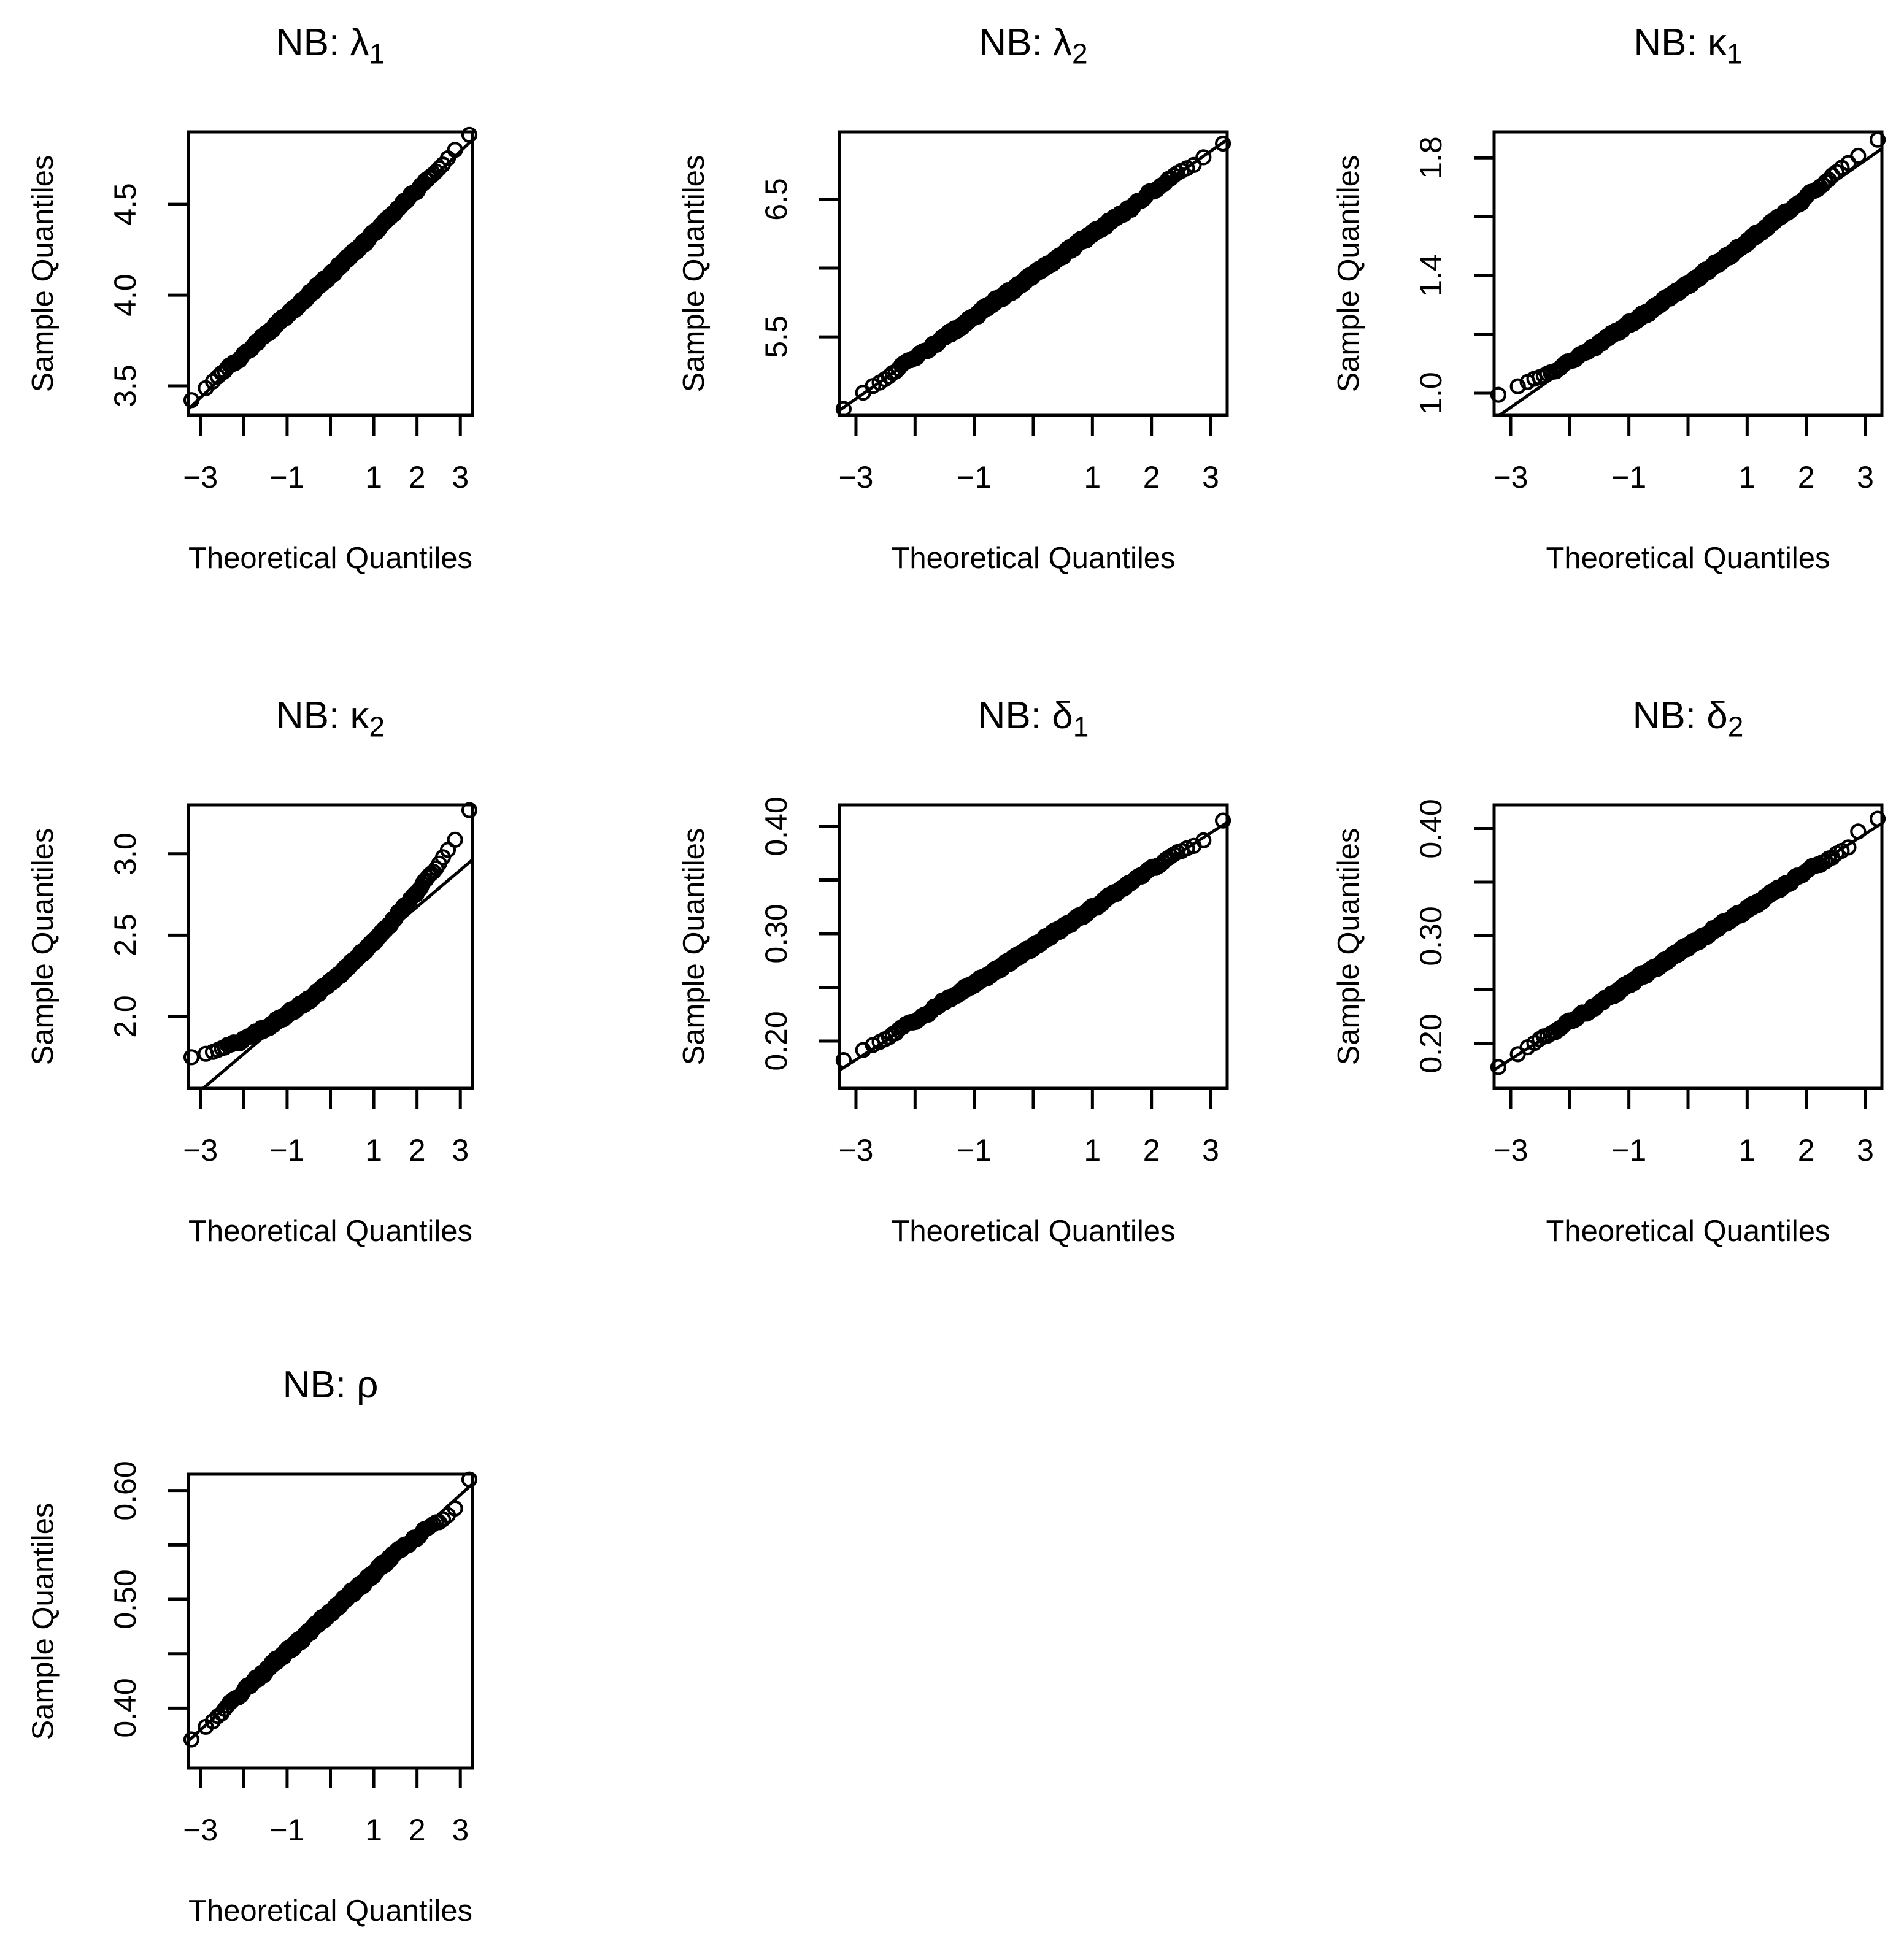  What do you see at coordinates (1431, 275) in the screenshot?
I see `y-tick-label: 1.4` at bounding box center [1431, 275].